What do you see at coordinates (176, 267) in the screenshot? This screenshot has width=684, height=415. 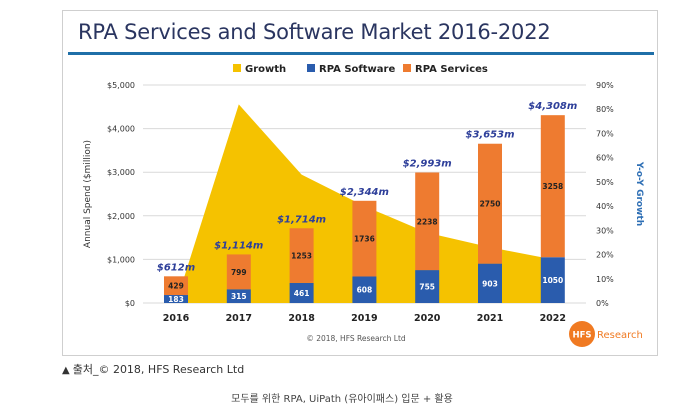 I see `total-label: $612m` at bounding box center [176, 267].